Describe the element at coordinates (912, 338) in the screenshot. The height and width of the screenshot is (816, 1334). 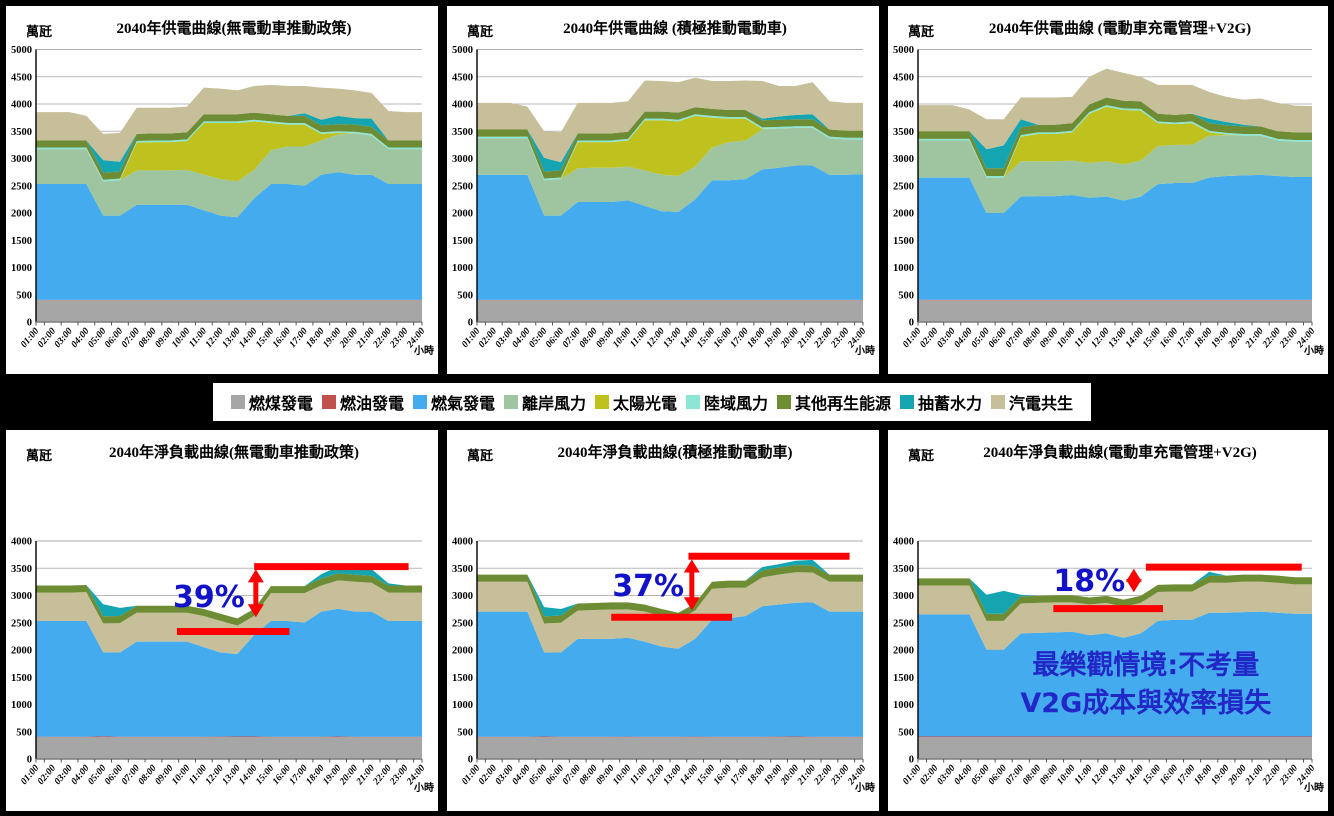
I see `x-tick-label: 01:00` at that location.